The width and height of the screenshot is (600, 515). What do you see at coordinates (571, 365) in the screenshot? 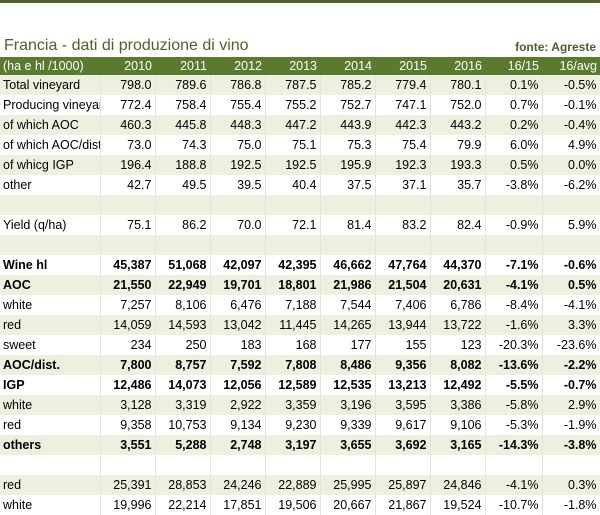
I see `cell: -2.2%` at bounding box center [571, 365].